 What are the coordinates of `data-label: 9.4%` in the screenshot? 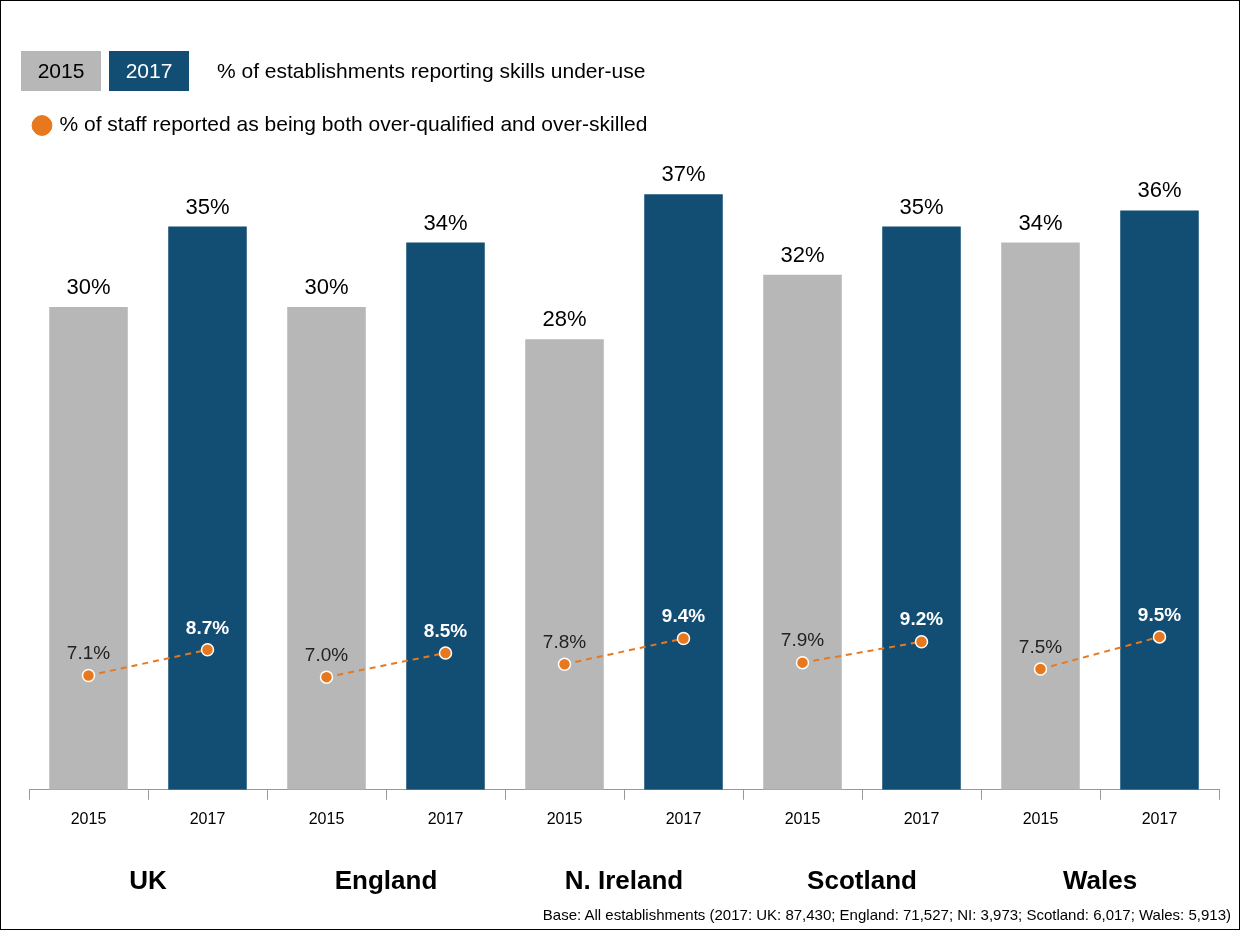 It's located at (683, 616).